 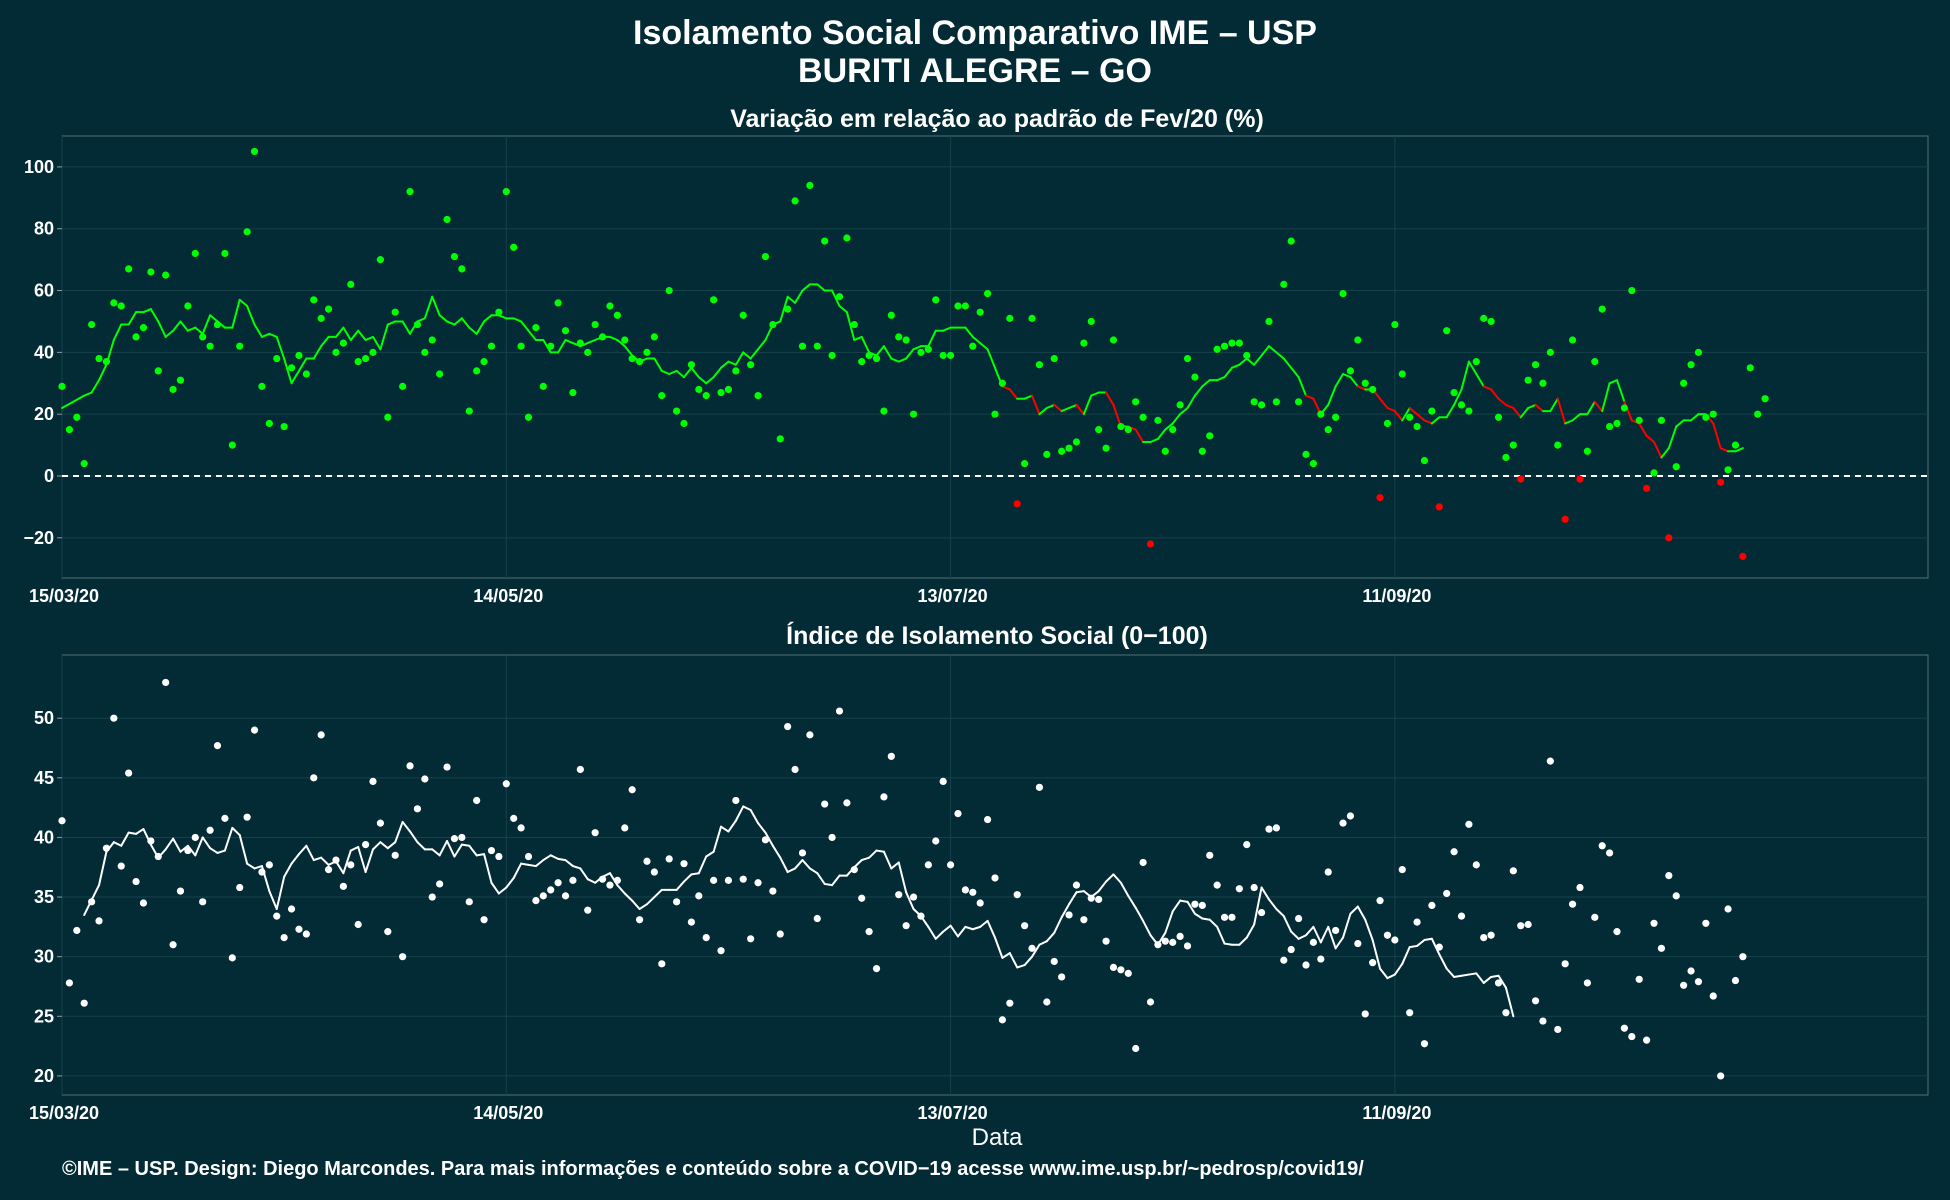 I want to click on bottom-ytick-label: 20, so click(x=44, y=1076).